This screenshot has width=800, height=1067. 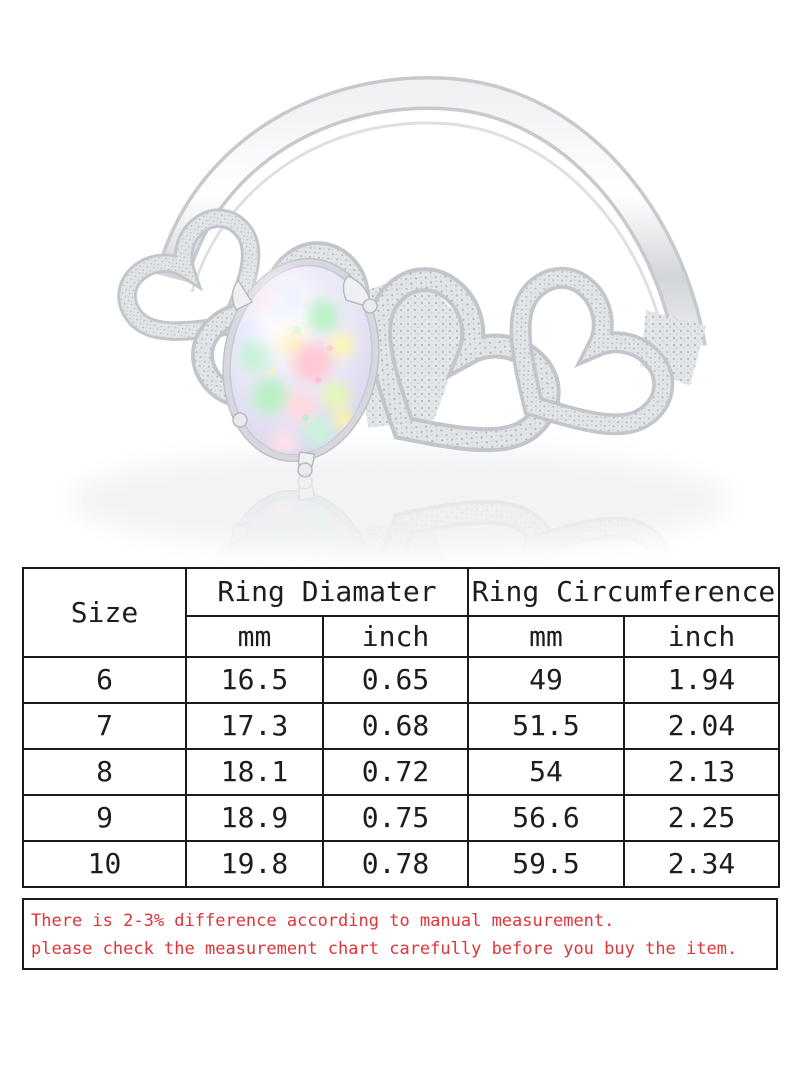 What do you see at coordinates (546, 864) in the screenshot?
I see `cell-circumference-mm: 59.5` at bounding box center [546, 864].